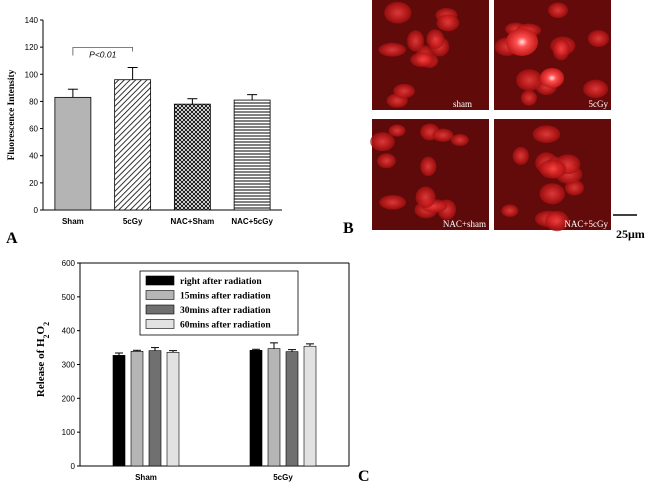 The height and width of the screenshot is (486, 655). Describe the element at coordinates (32, 74) in the screenshot. I see `y-tick-label-a: 100` at that location.